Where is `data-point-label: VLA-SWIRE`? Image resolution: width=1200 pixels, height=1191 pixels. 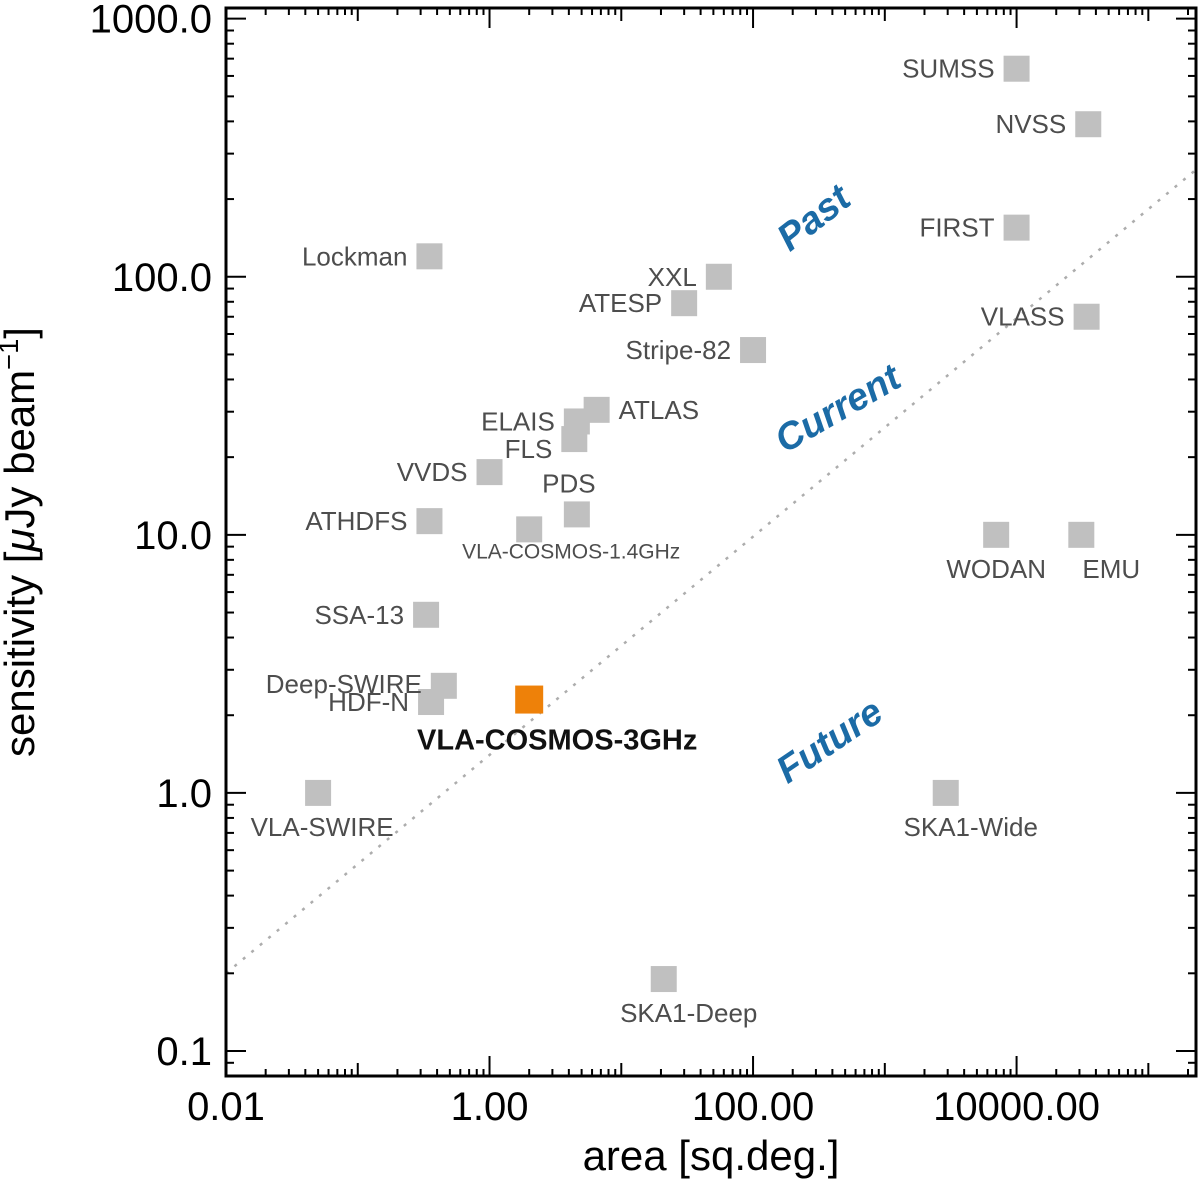 data-point-label: VLA-SWIRE is located at coordinates (322, 827).